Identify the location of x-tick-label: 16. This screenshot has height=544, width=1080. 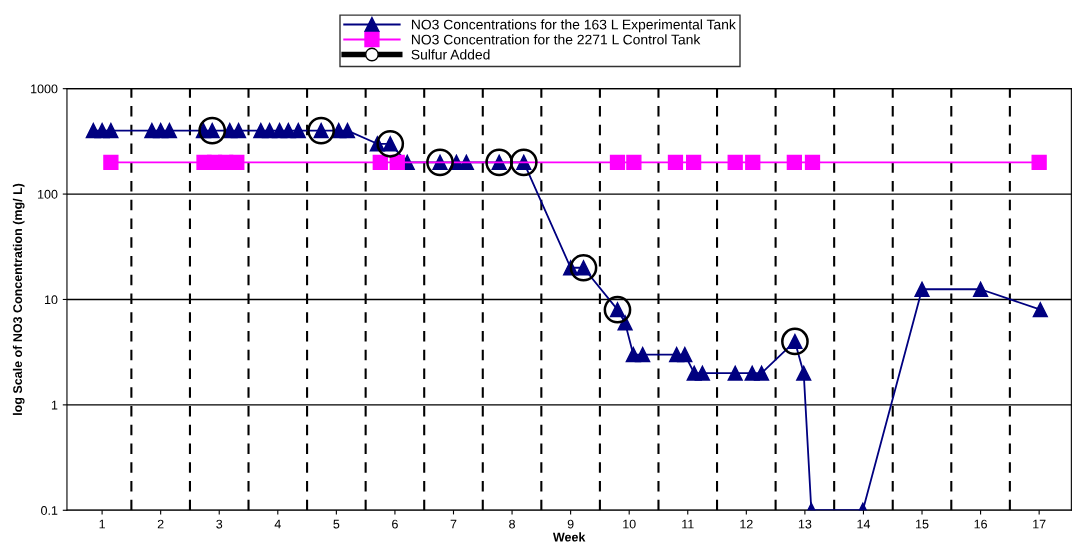
(980, 524).